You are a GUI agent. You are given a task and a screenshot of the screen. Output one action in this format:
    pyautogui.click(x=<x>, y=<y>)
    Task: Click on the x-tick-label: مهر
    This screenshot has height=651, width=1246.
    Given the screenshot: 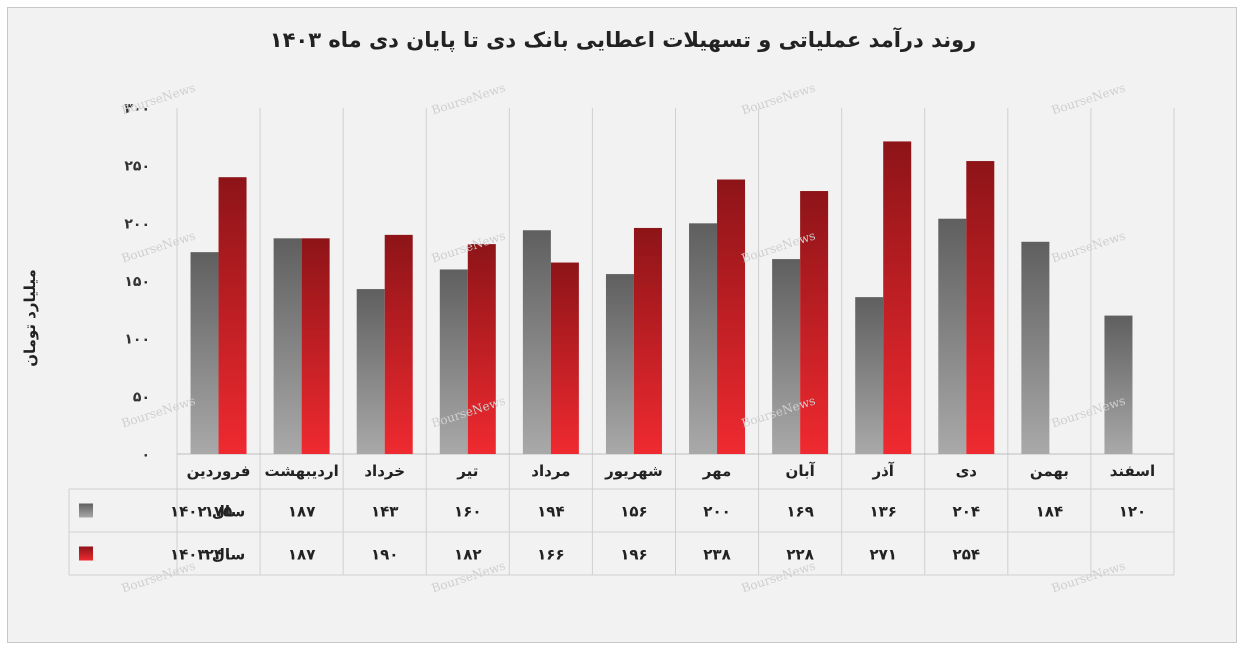 What is the action you would take?
    pyautogui.click(x=717, y=471)
    